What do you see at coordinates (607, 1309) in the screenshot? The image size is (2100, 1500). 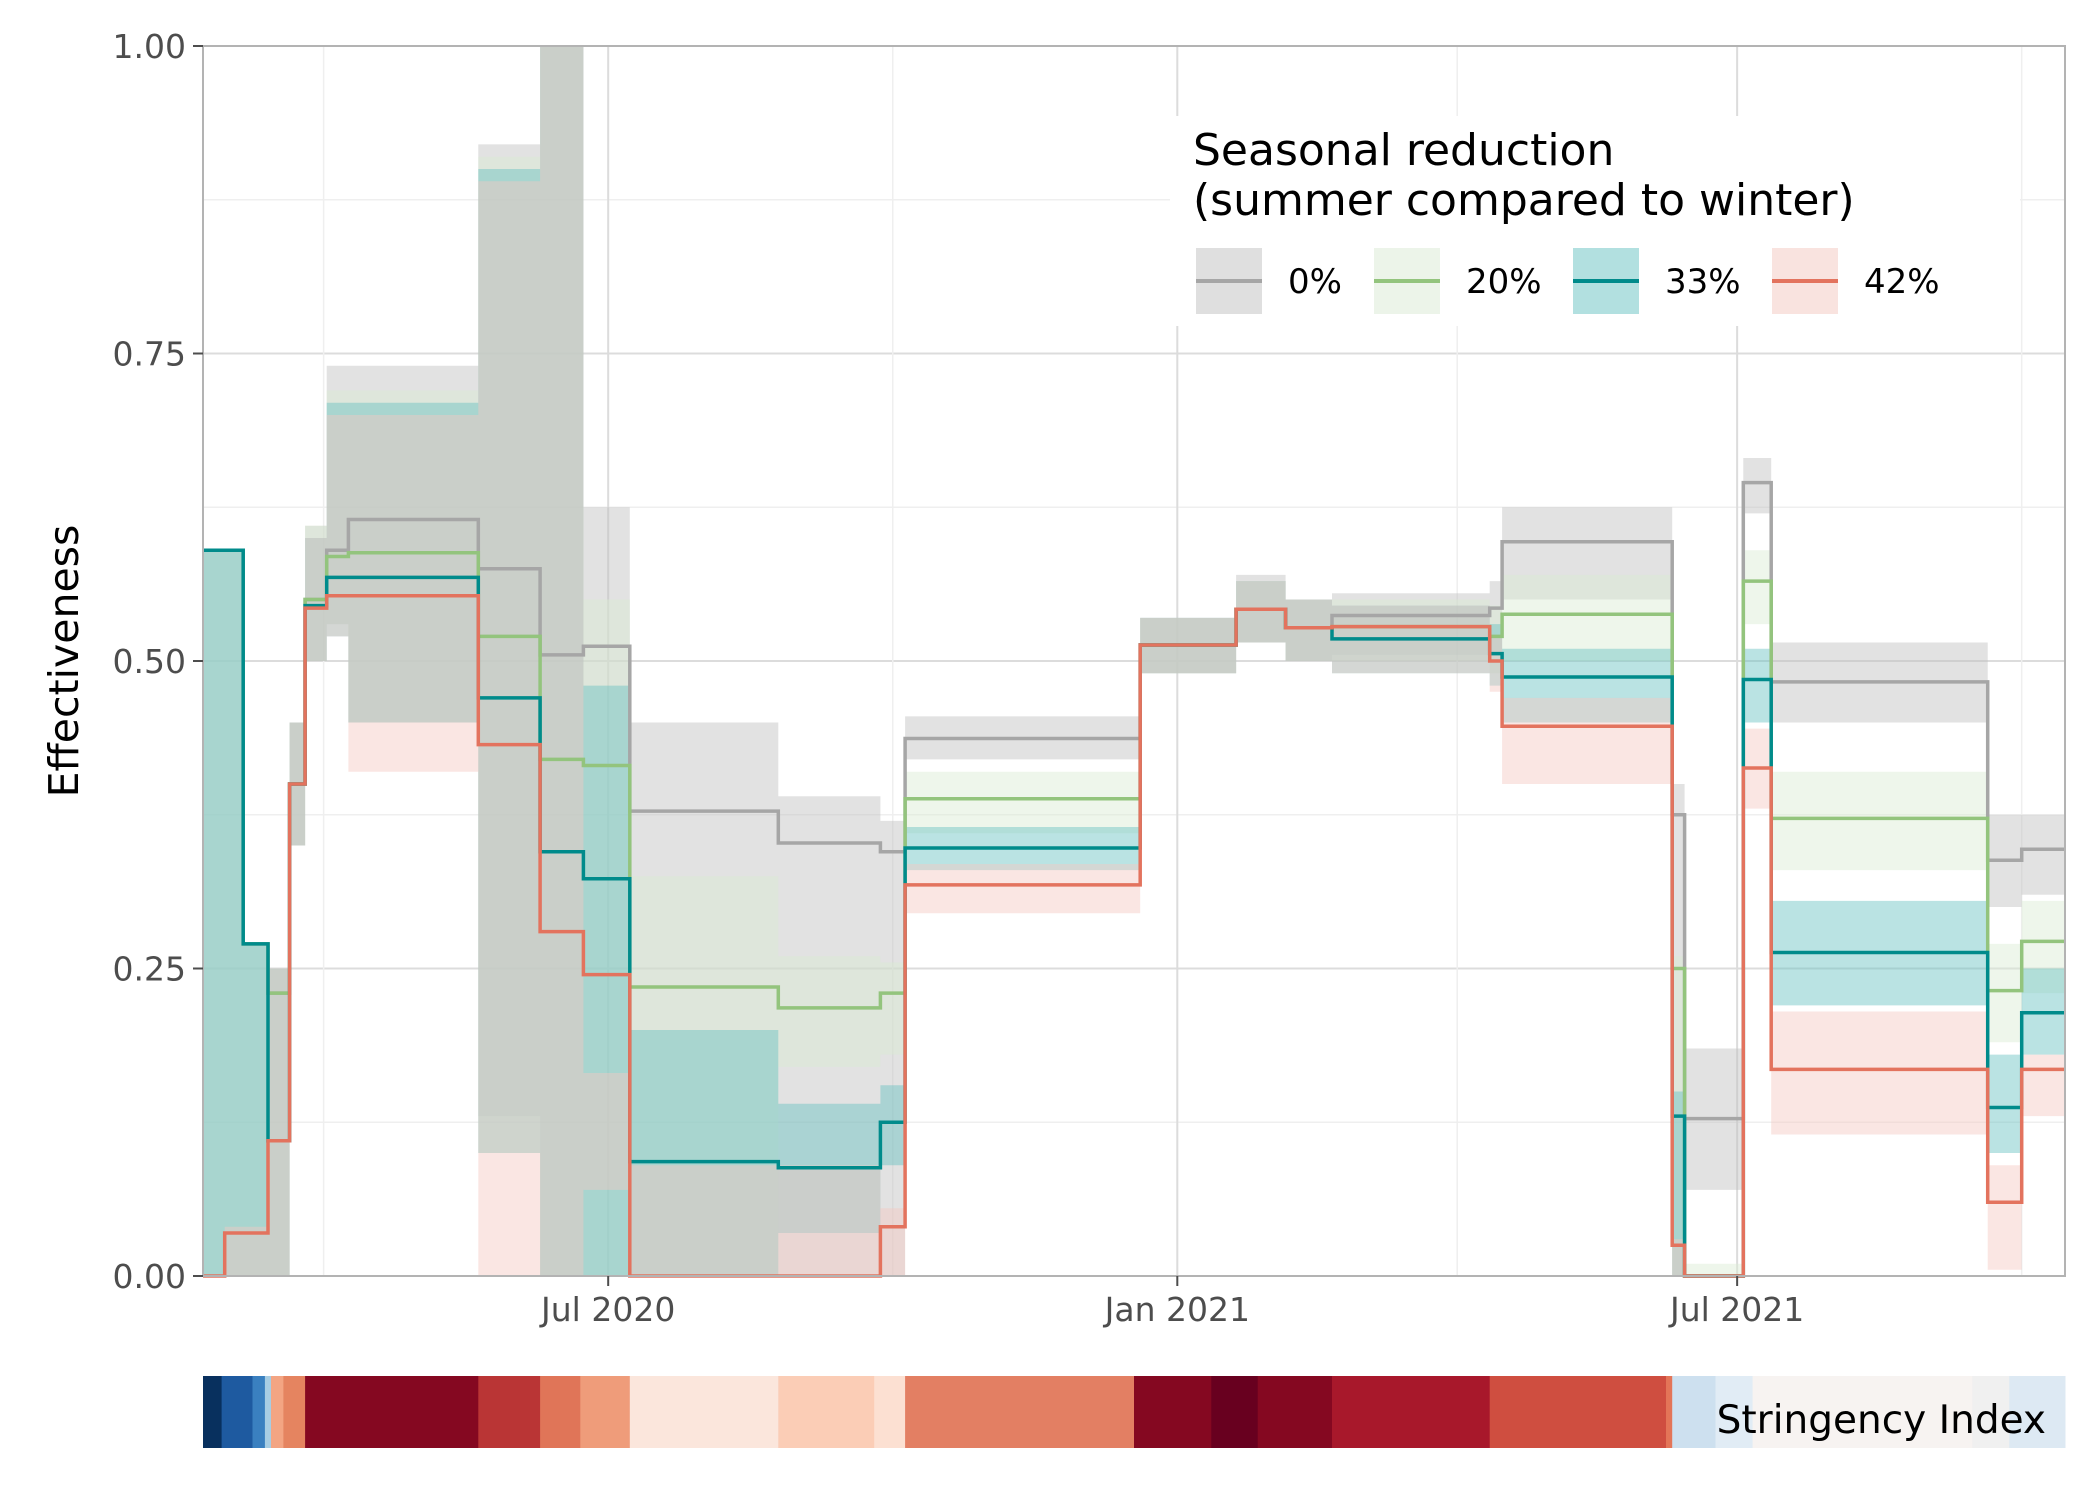 I see `x-tick-label: Jul 2020` at bounding box center [607, 1309].